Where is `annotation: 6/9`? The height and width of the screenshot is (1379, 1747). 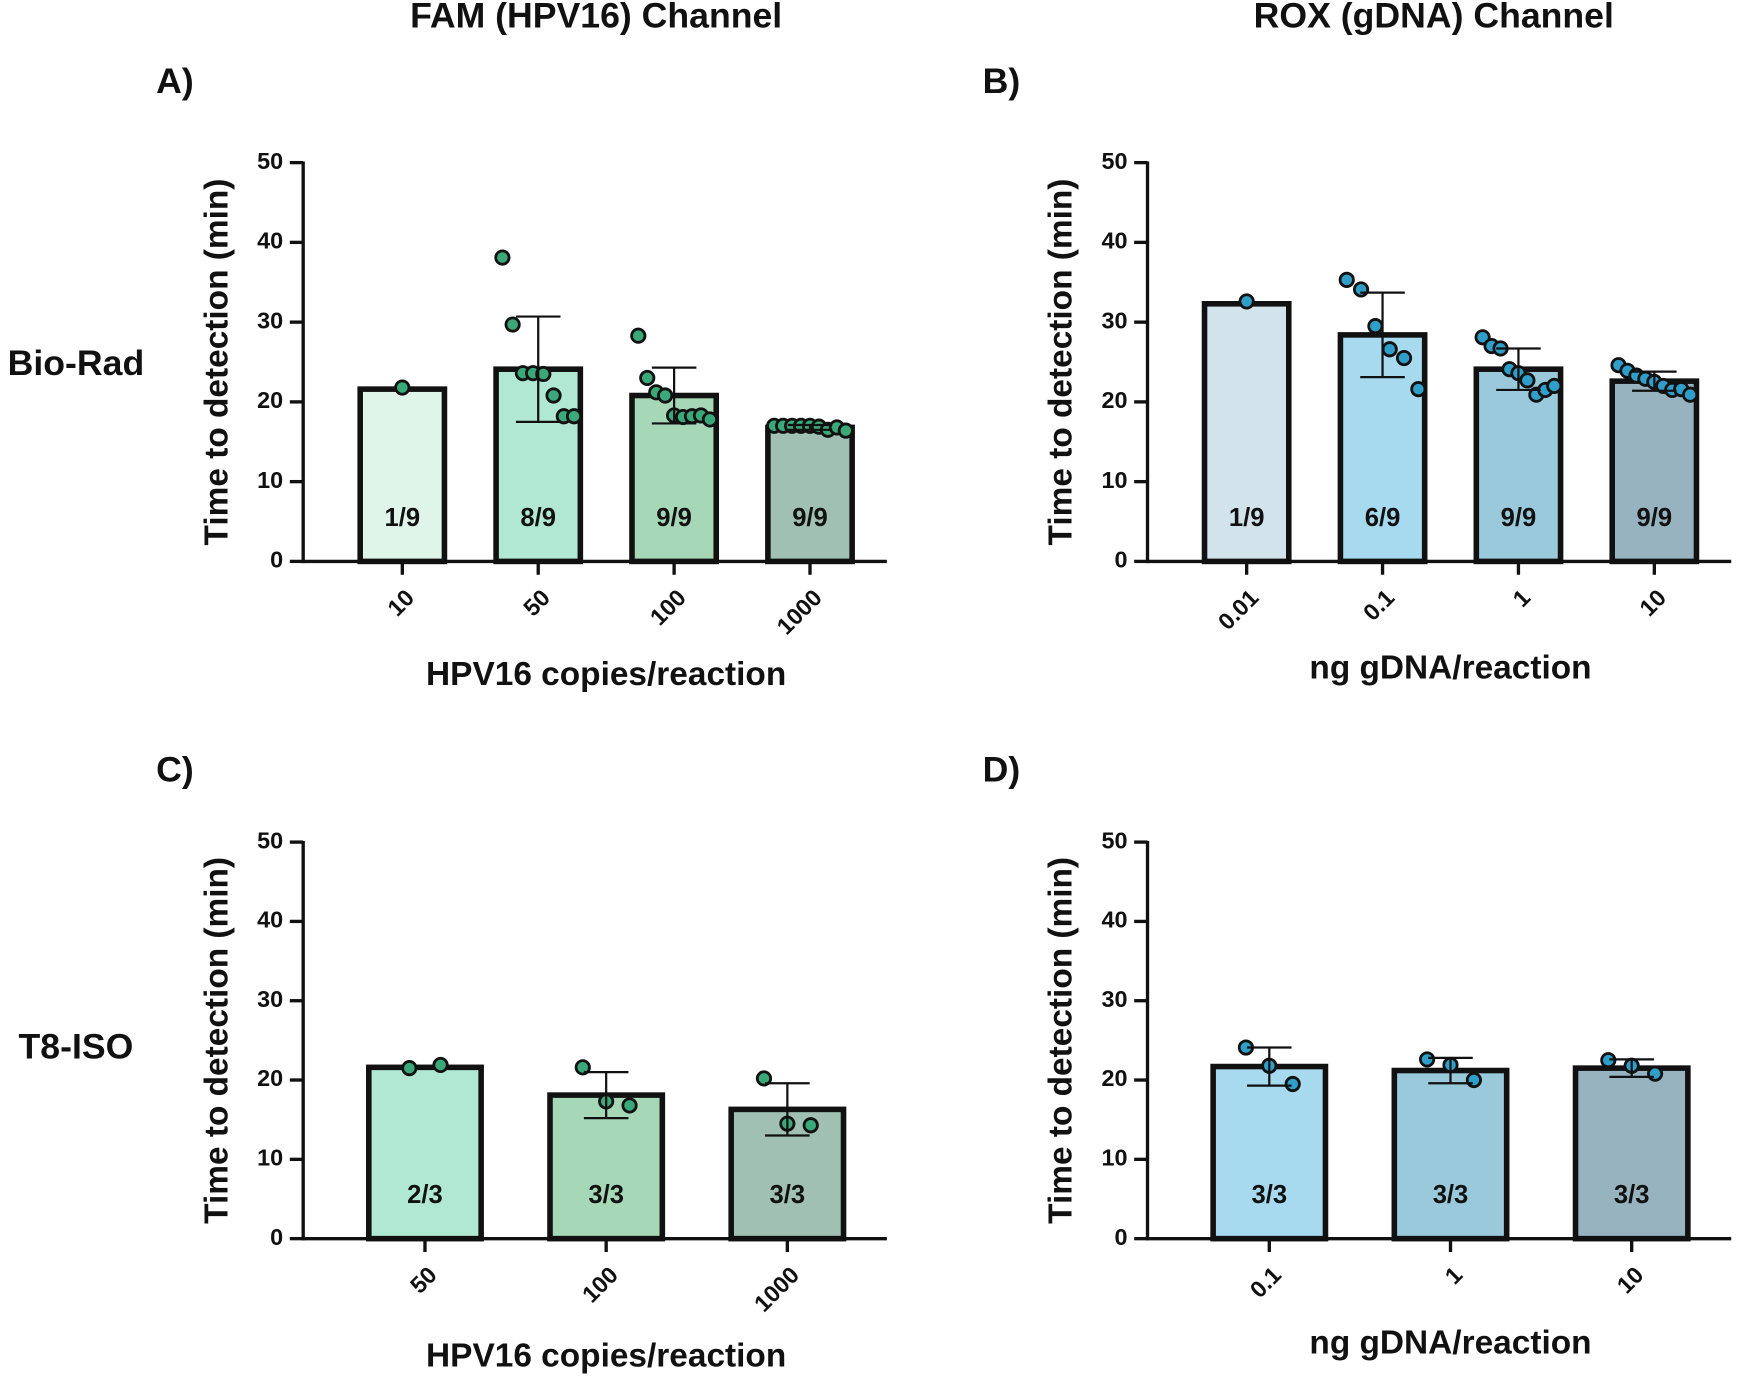
annotation: 6/9 is located at coordinates (1383, 518).